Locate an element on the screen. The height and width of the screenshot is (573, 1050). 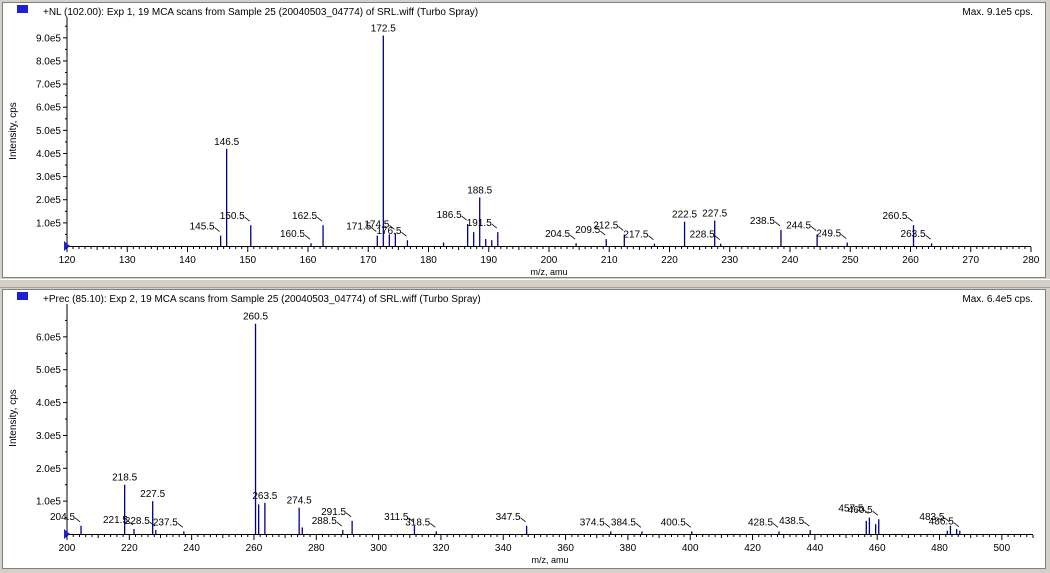
peak-label: 428.5 is located at coordinates (760, 522).